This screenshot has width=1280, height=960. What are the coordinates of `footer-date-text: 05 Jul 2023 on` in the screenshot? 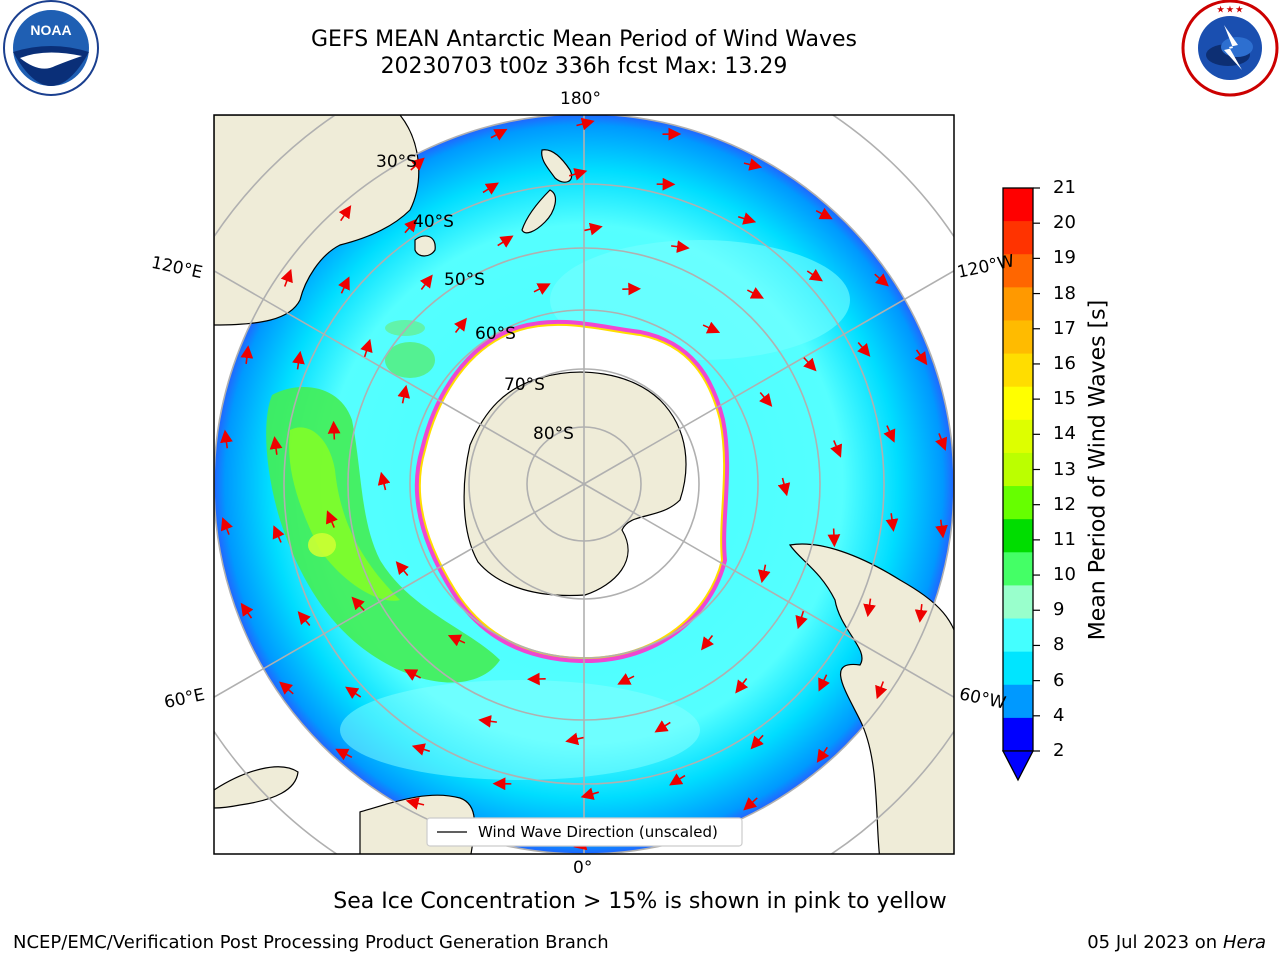 It's located at (1155, 942).